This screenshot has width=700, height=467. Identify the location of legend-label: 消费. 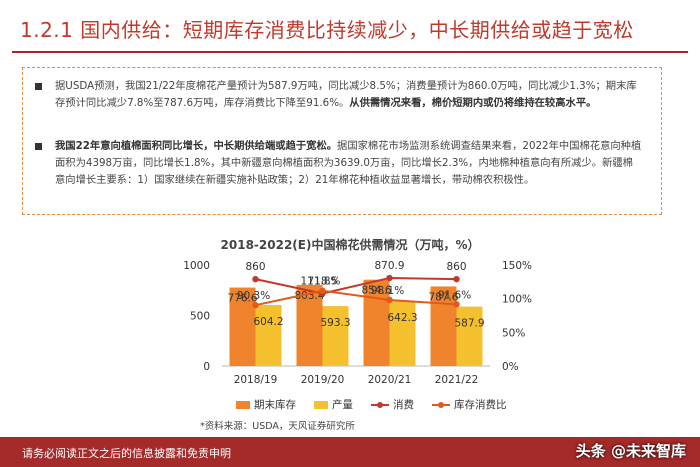
(403, 405).